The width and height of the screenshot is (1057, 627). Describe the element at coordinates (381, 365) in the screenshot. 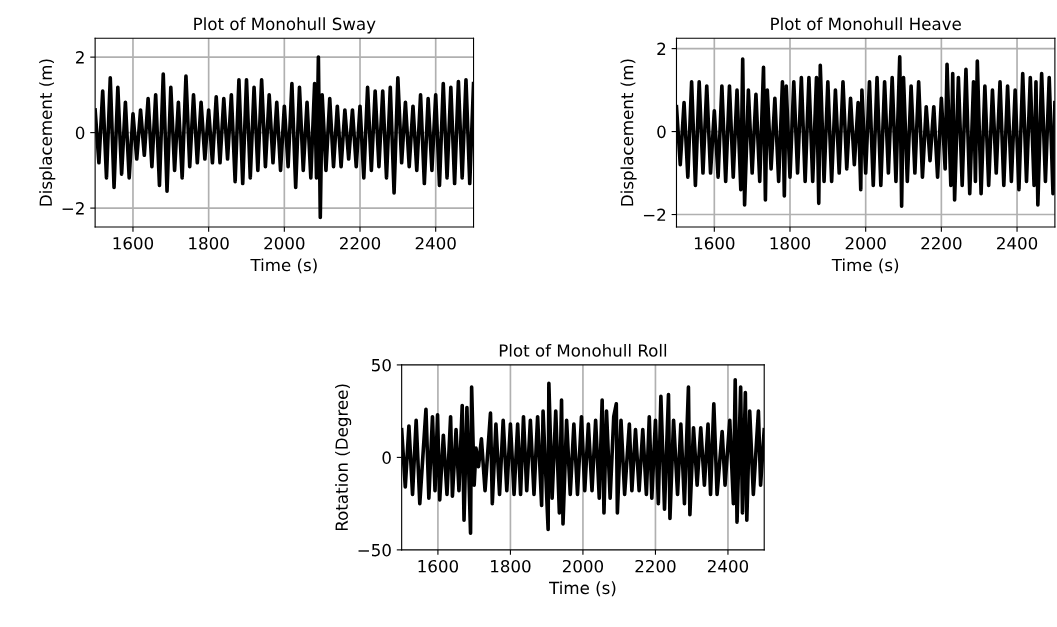

I see `y-tick-label: 50` at that location.